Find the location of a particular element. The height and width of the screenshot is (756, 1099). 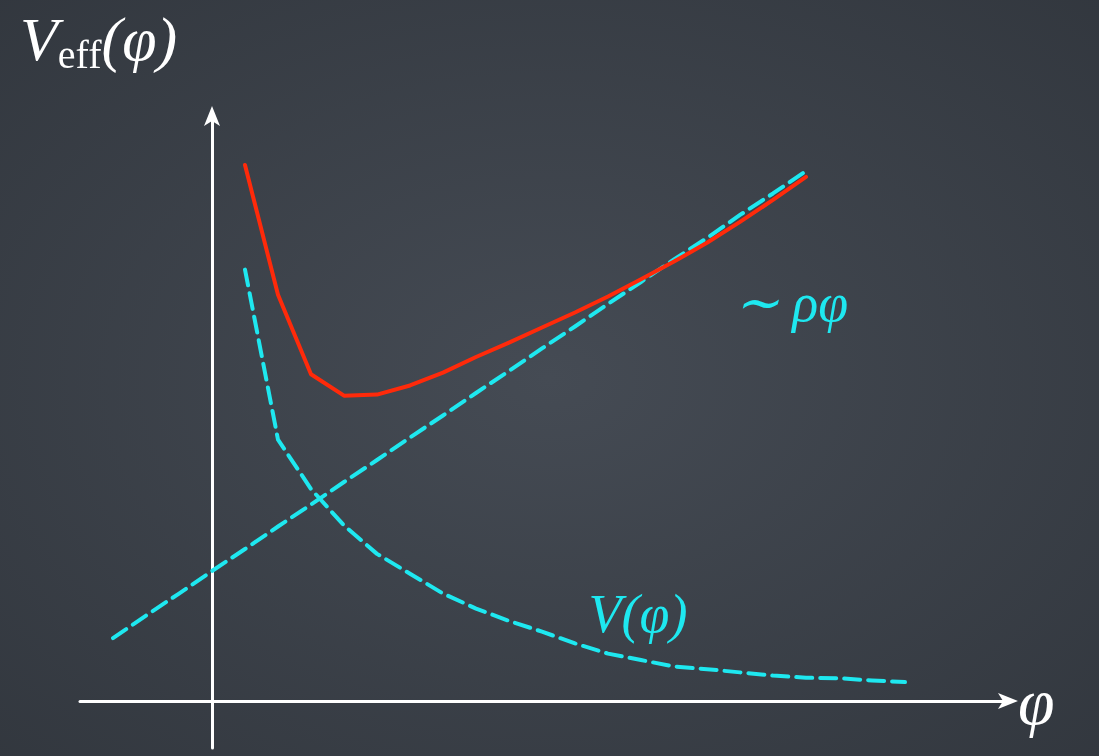

series-label: V(φ) is located at coordinates (638, 613).